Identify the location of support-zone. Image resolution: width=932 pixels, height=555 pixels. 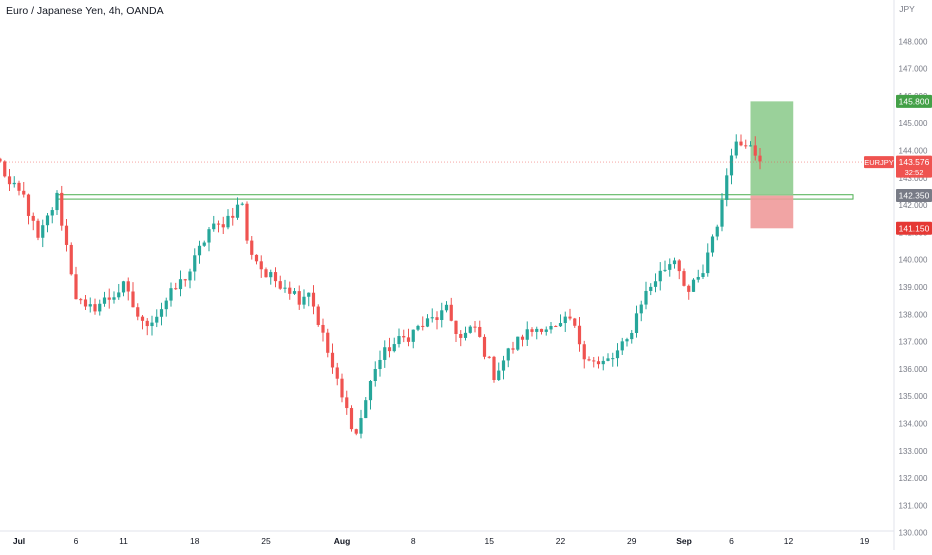
(455, 197).